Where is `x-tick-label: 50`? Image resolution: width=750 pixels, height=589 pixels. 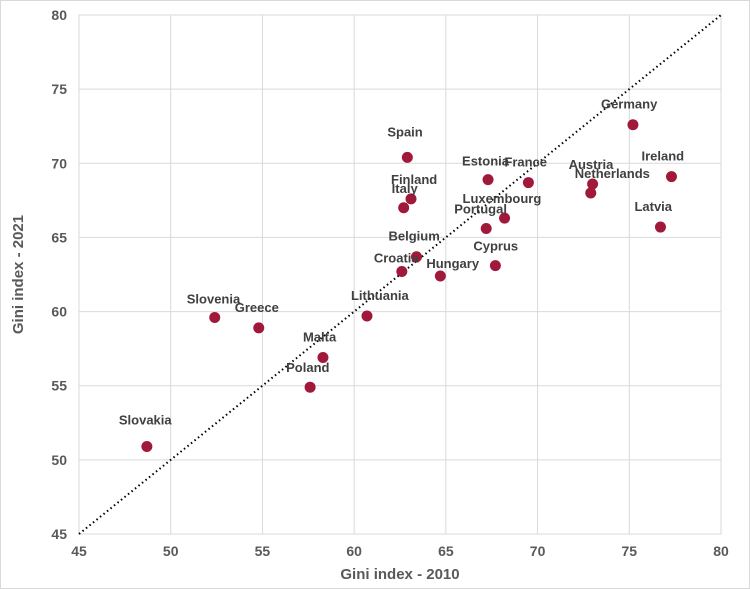
x-tick-label: 50 is located at coordinates (171, 551).